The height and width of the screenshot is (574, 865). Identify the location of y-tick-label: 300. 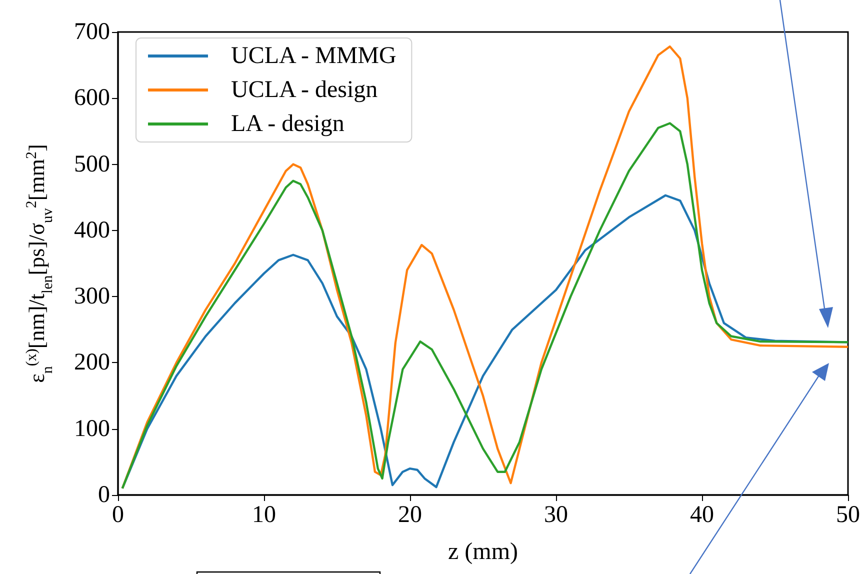
(92, 297).